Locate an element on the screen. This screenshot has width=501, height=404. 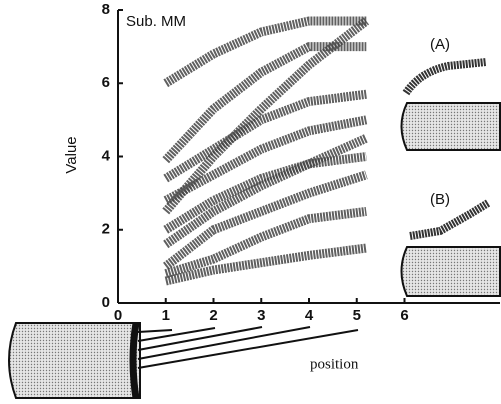
inset-b is located at coordinates (450, 248).